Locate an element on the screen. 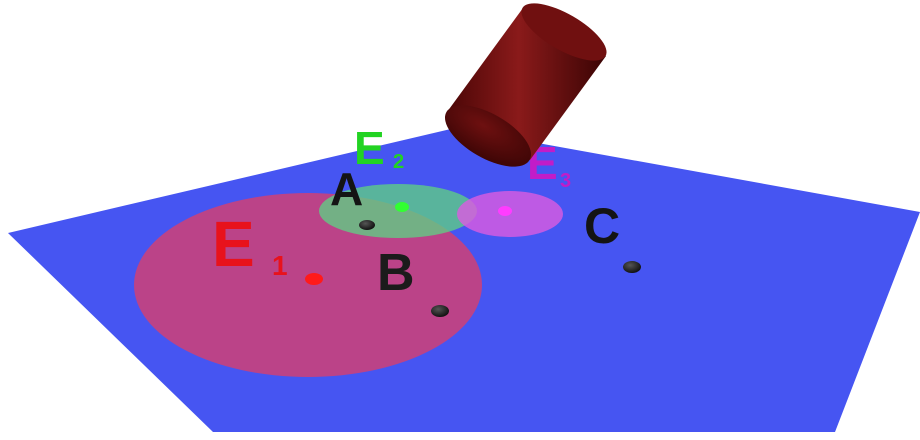  label-e2-index: 2 is located at coordinates (398, 162).